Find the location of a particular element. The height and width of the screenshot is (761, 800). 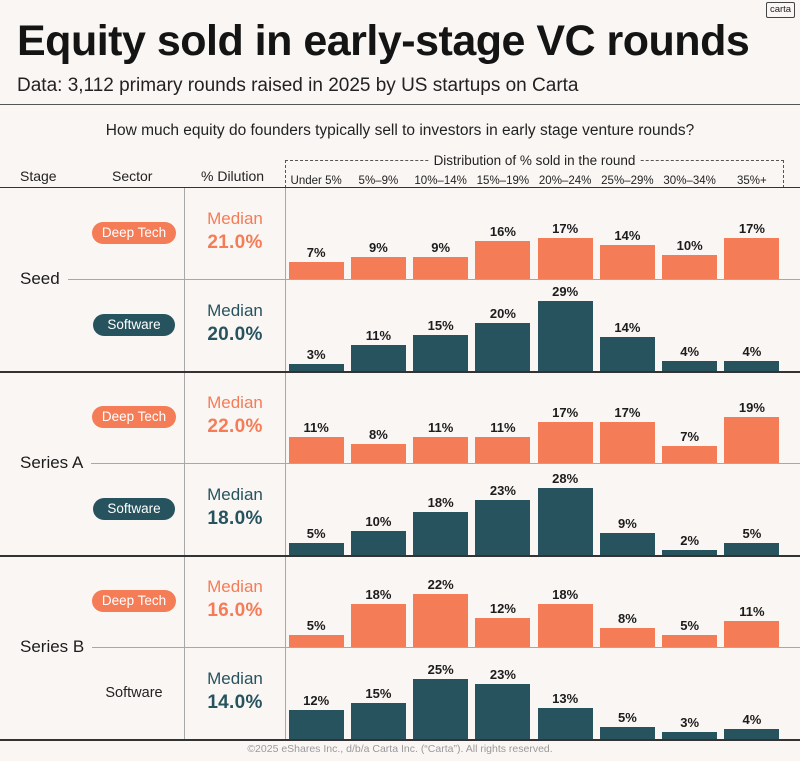

bin-label: 30%–34% is located at coordinates (689, 181).